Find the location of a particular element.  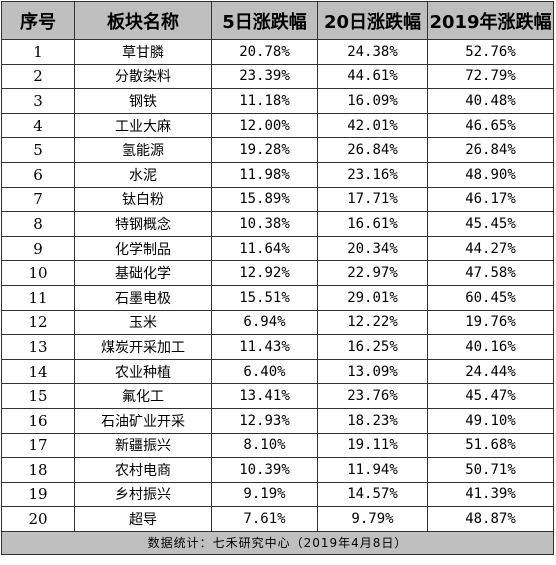

cell-20day-change: 22.97% is located at coordinates (372, 273).